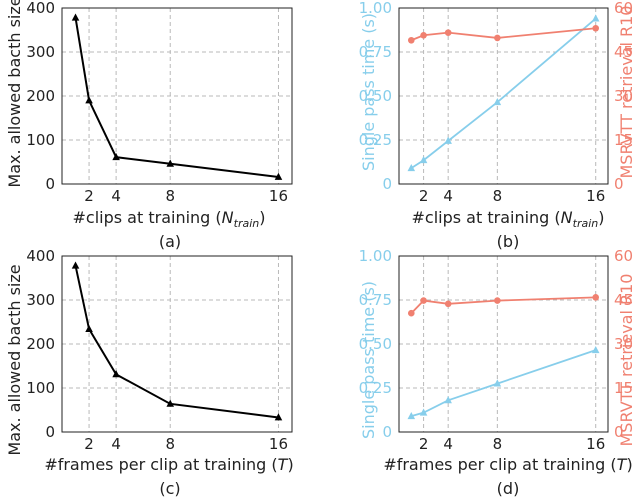 The width and height of the screenshot is (640, 498). Describe the element at coordinates (508, 219) in the screenshot. I see `x-axis-label-b: #clips at training (Ntrain)` at that location.